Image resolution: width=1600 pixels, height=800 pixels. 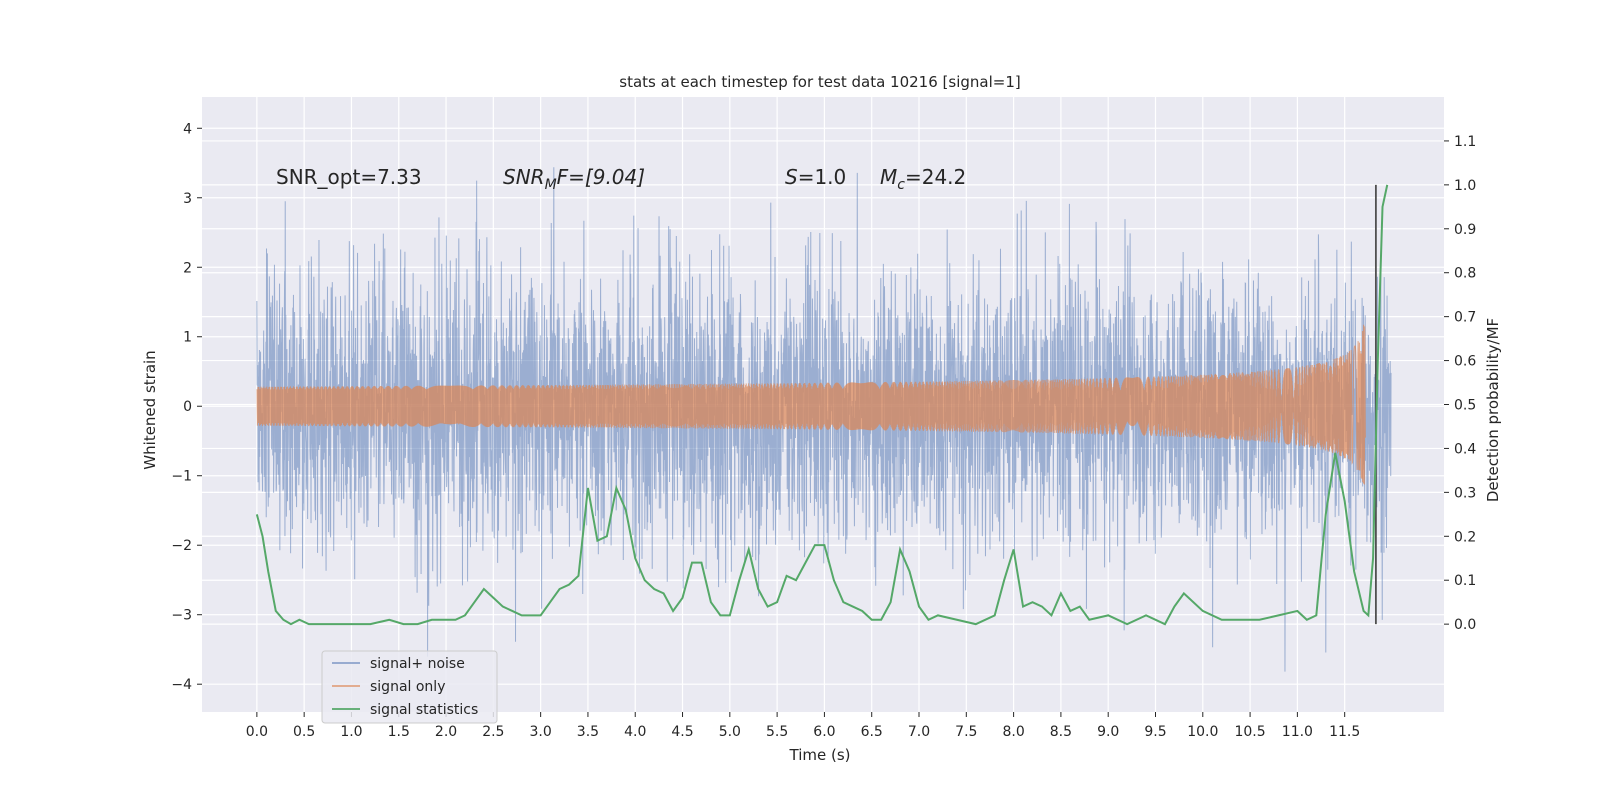 What do you see at coordinates (304, 732) in the screenshot?
I see `x-tick-label: 0.5` at bounding box center [304, 732].